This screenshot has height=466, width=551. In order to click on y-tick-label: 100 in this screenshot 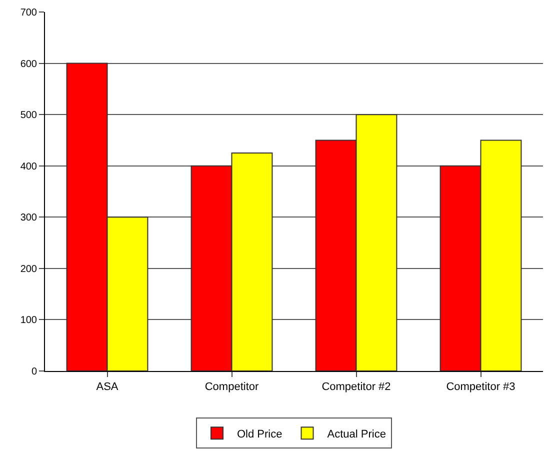, I will do `click(29, 320)`.